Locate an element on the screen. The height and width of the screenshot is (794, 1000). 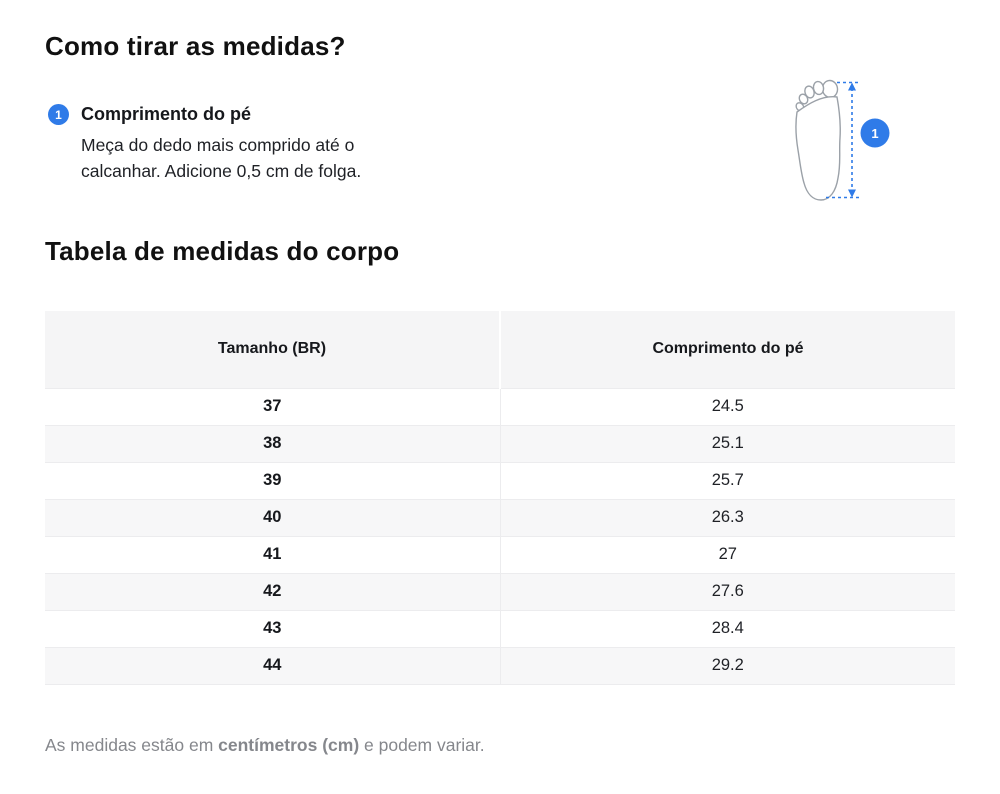
table-row: 39 25.7 is located at coordinates (500, 480).